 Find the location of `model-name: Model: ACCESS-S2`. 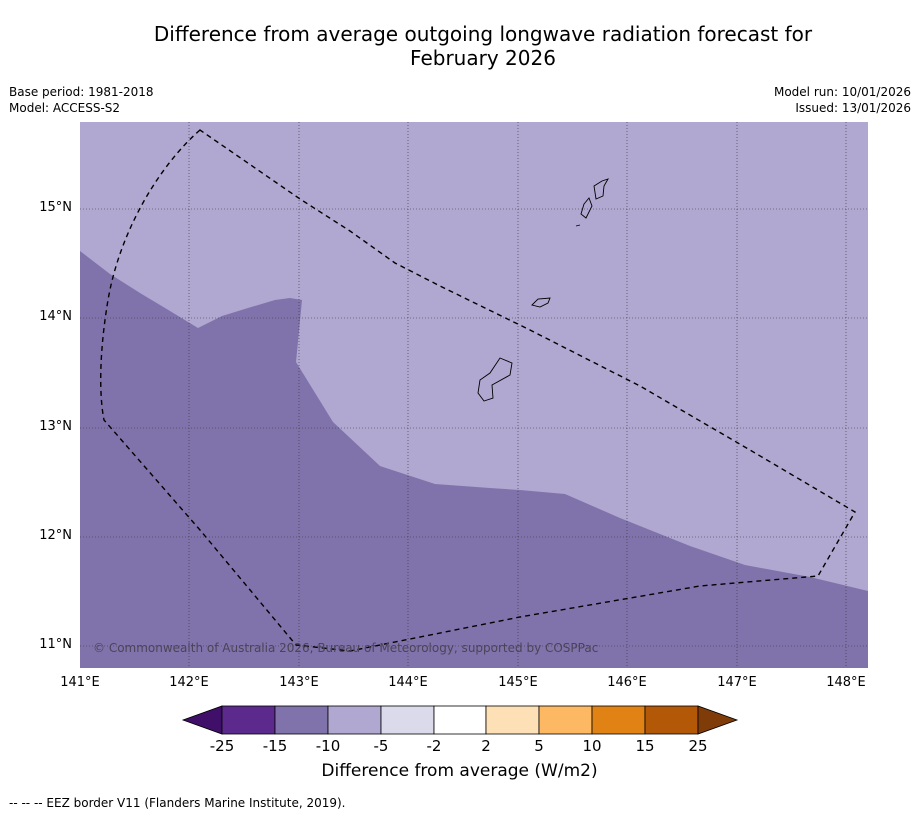

model-name: Model: ACCESS-S2 is located at coordinates (65, 108).